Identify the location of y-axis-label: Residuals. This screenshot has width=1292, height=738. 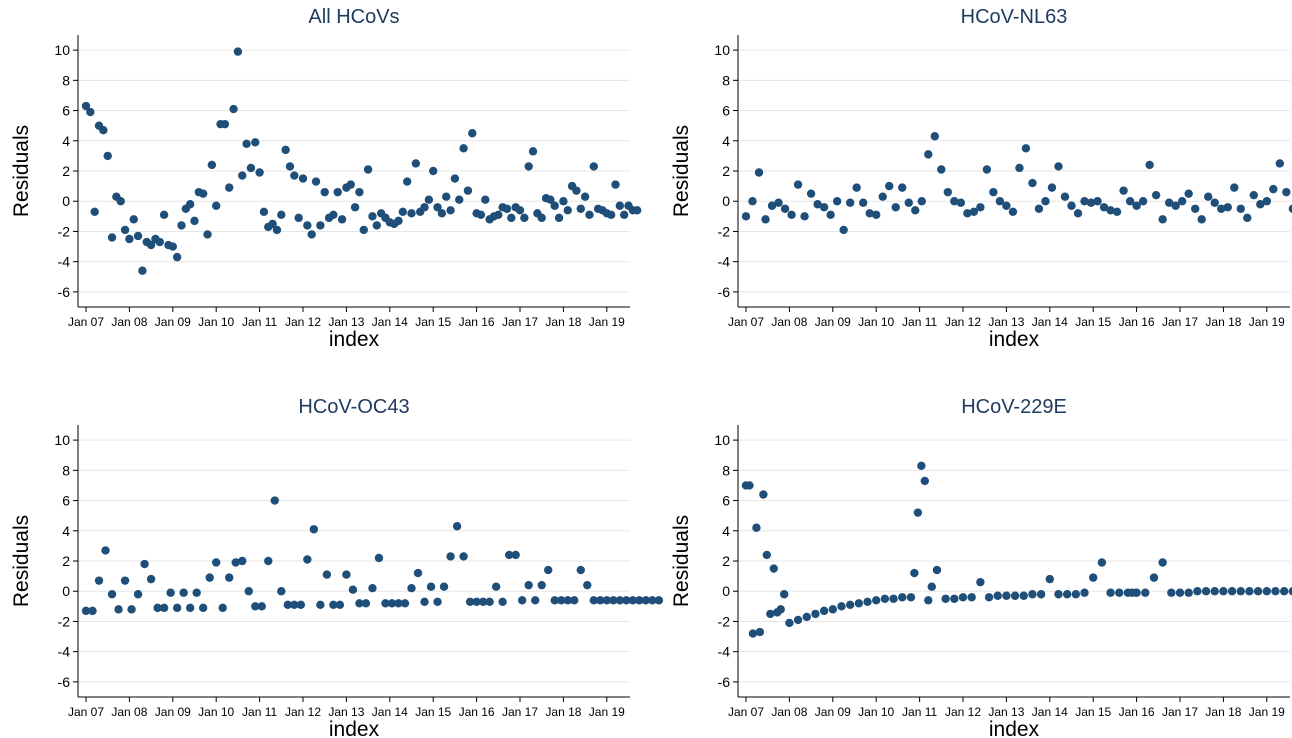
(21, 561).